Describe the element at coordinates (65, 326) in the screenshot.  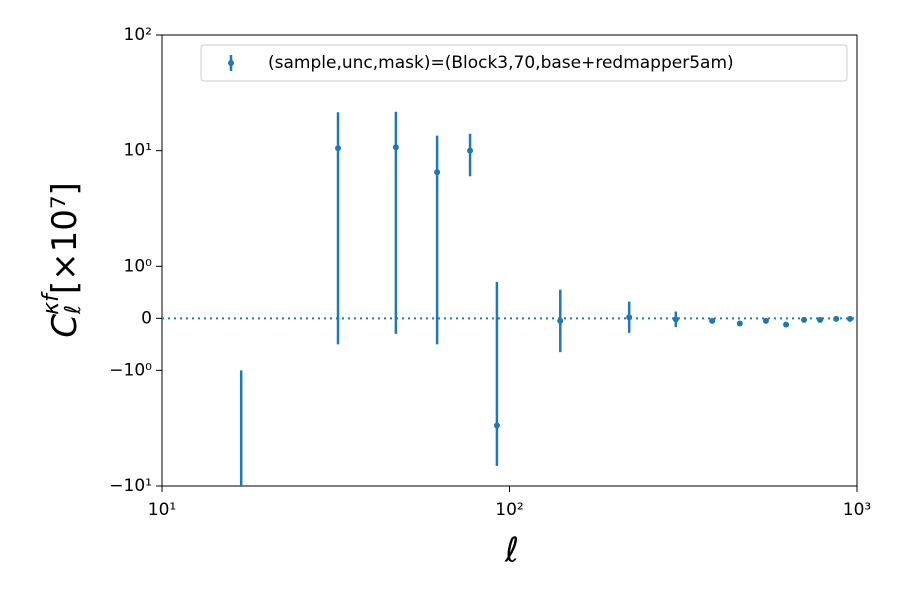
I see `y-label-base: C` at that location.